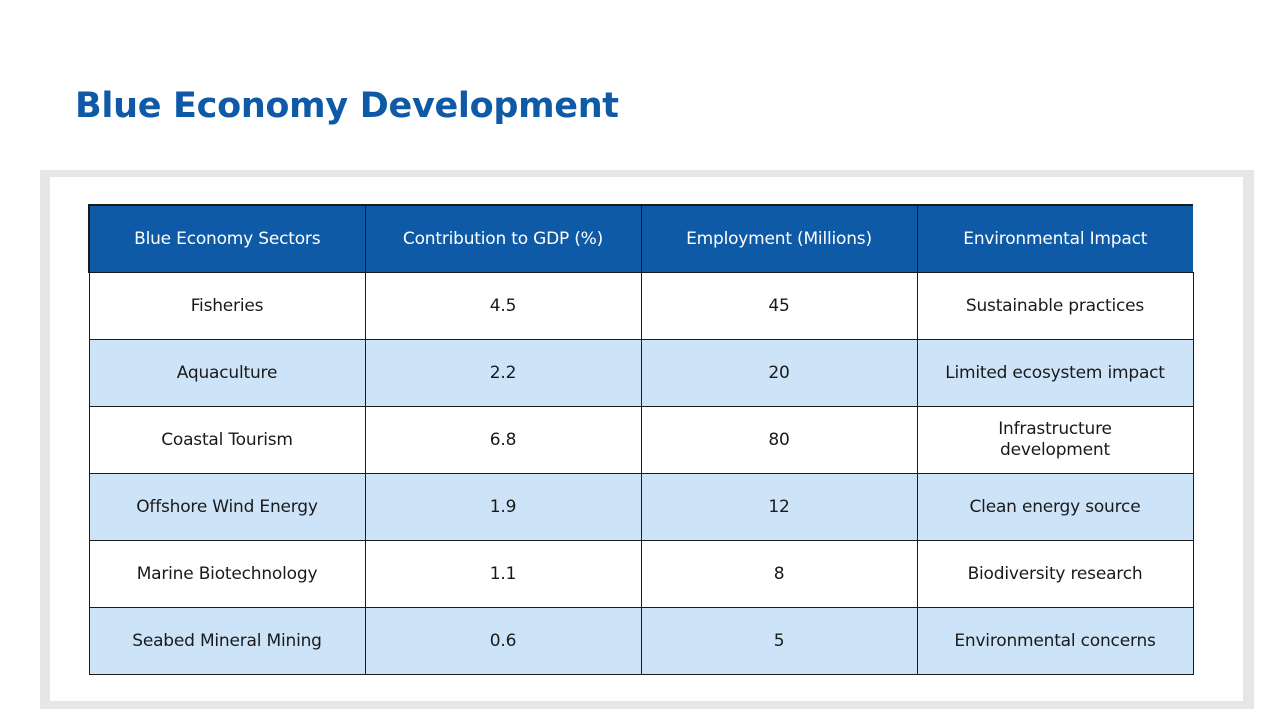 This screenshot has width=1280, height=720. What do you see at coordinates (503, 306) in the screenshot?
I see `cell-gdp: 4.5` at bounding box center [503, 306].